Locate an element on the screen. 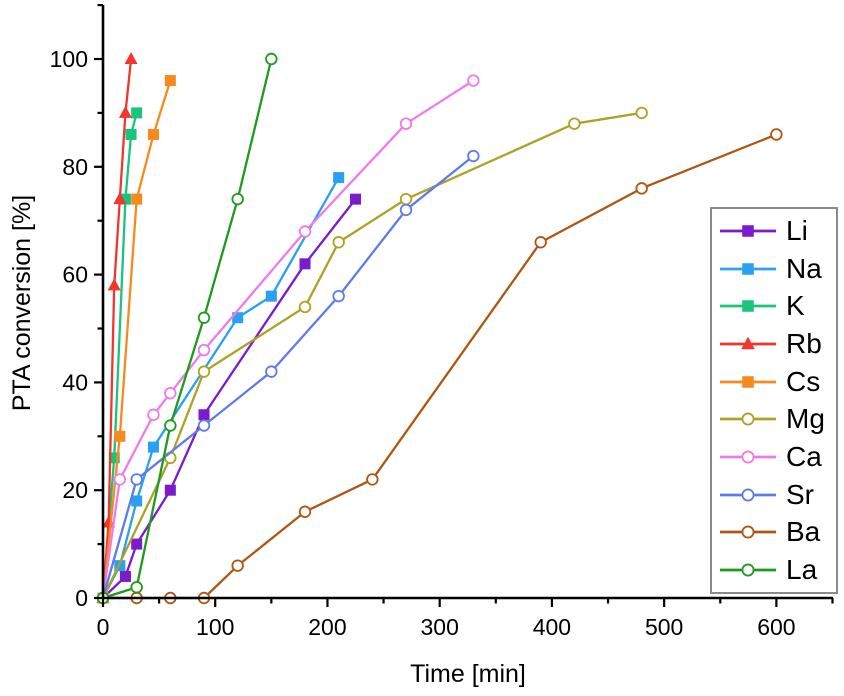  legend-item-Li: Li is located at coordinates (777, 230).